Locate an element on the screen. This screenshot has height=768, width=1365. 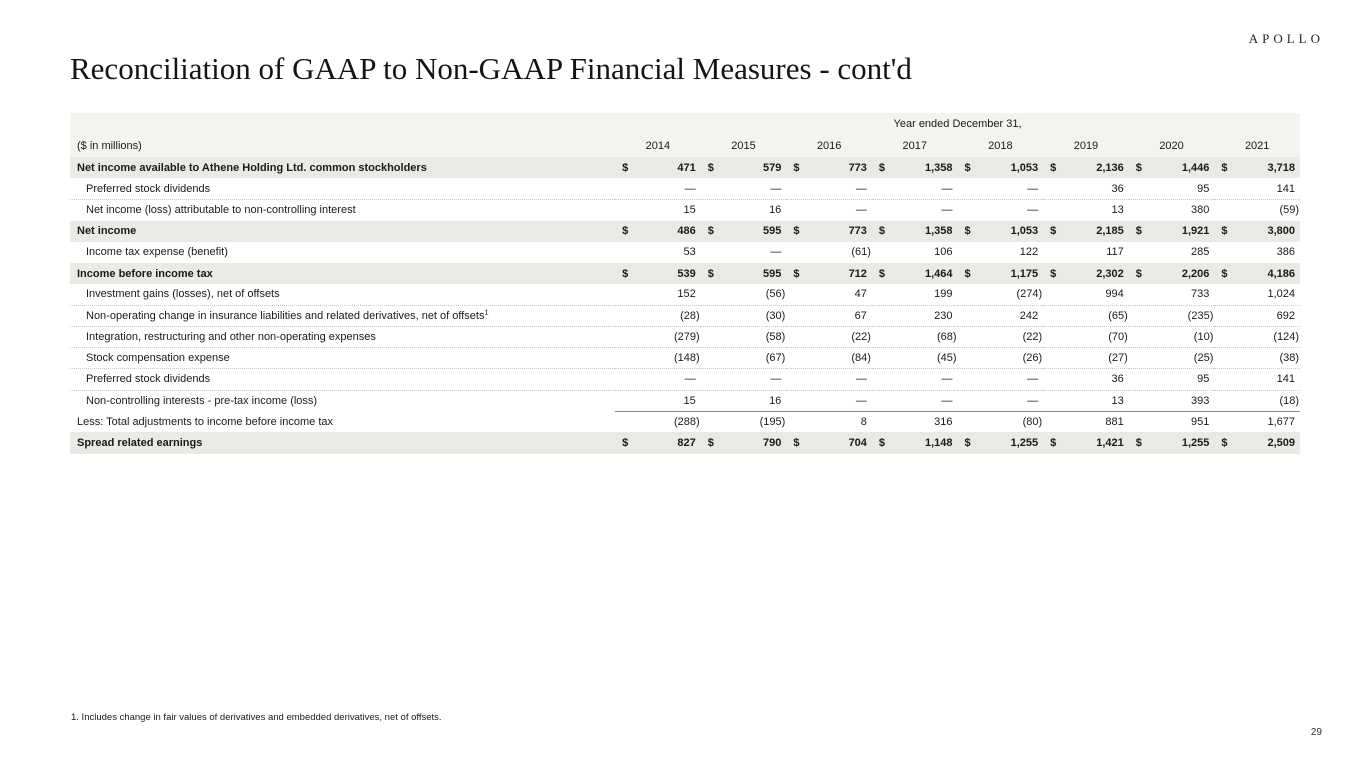
cell-value: (148) is located at coordinates (658, 358).